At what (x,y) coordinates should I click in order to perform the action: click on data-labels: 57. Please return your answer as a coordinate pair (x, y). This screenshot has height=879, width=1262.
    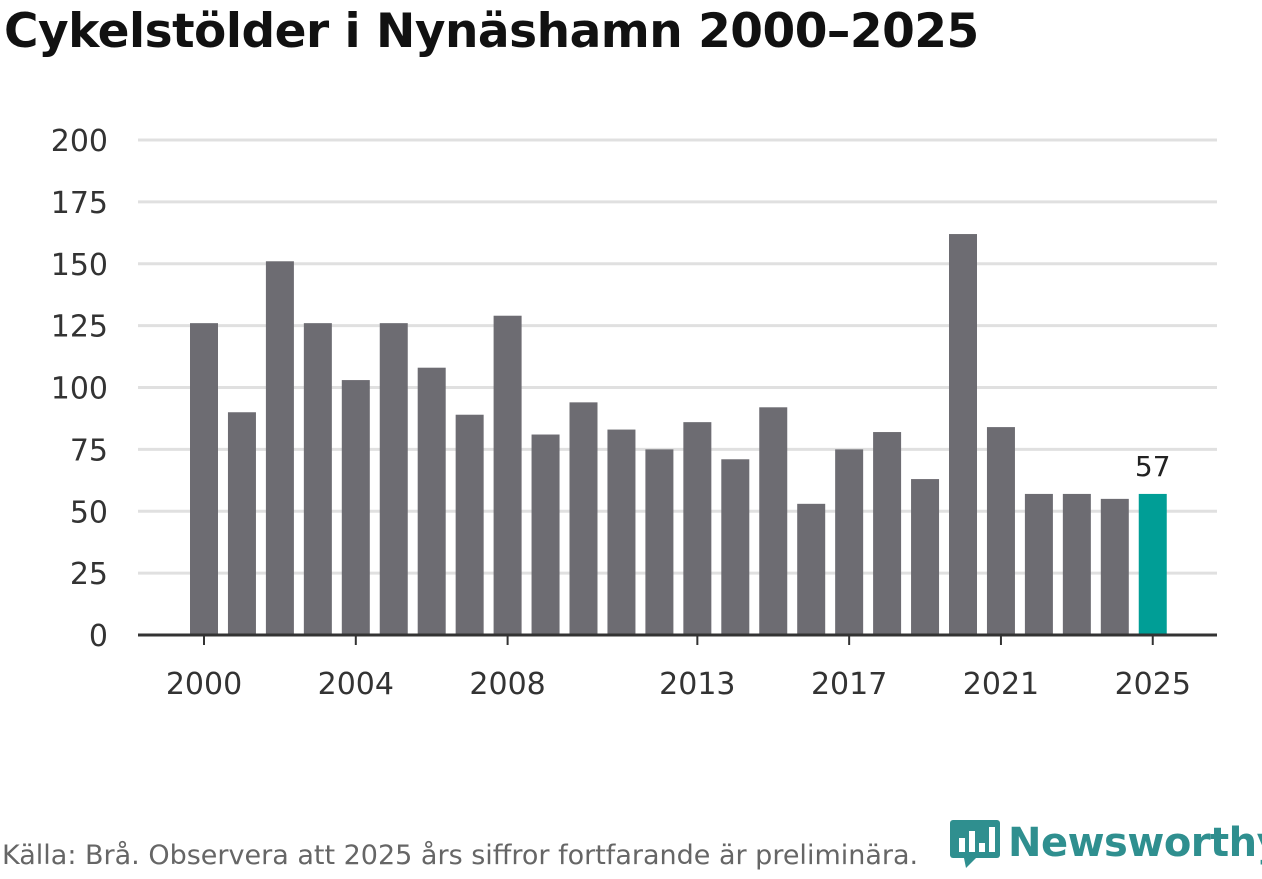
    Looking at the image, I should click on (1153, 466).